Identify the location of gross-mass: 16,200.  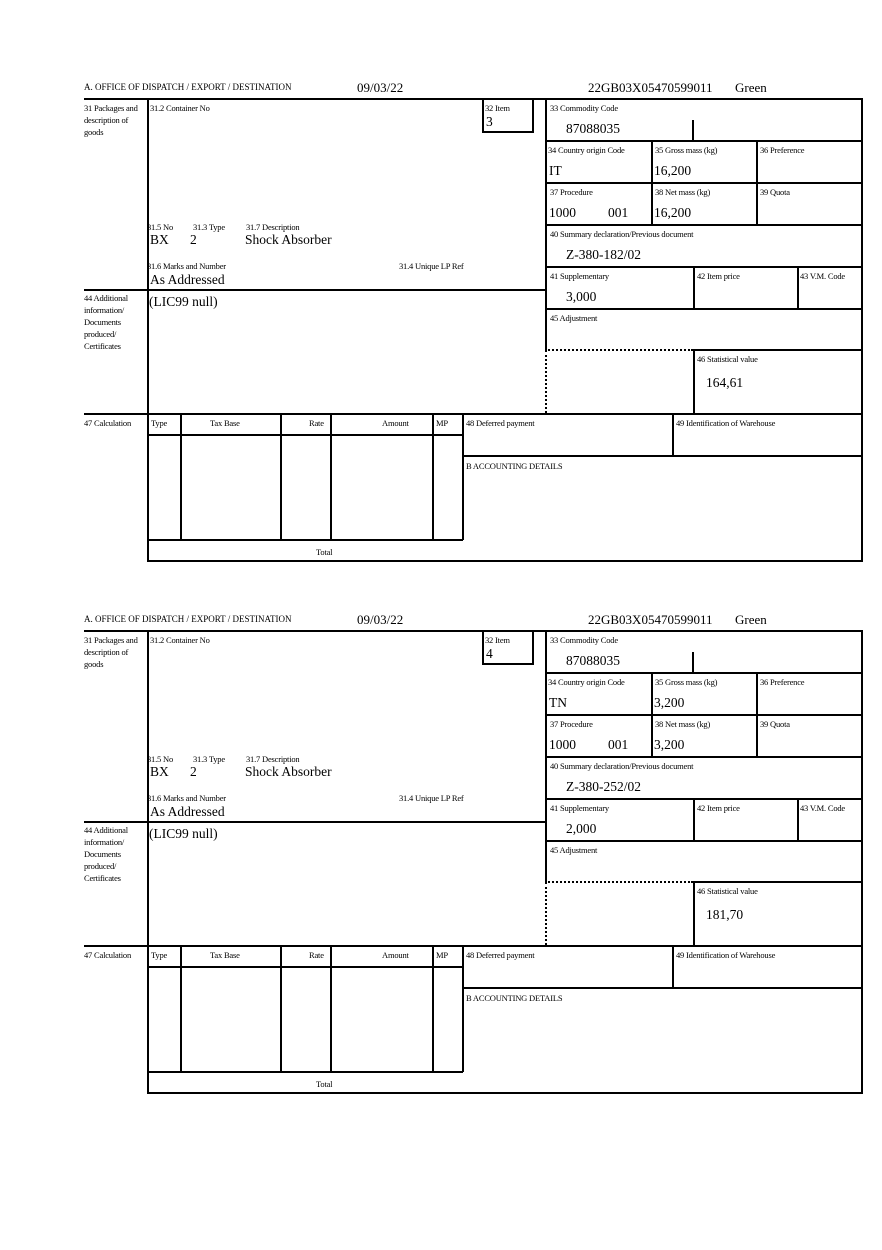
(673, 170).